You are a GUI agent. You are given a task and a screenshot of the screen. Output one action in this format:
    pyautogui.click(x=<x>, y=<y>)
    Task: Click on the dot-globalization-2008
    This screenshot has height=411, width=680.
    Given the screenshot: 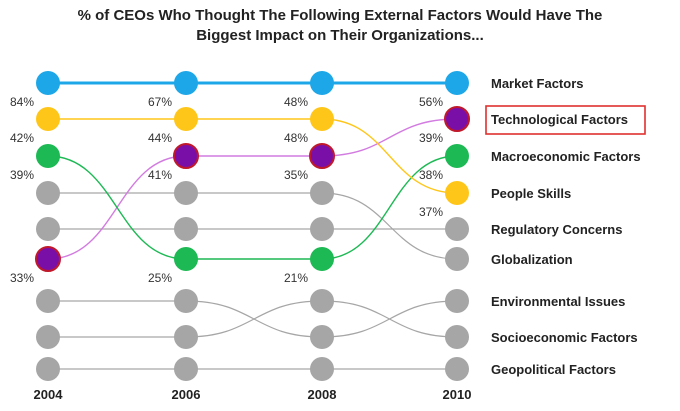 What is the action you would take?
    pyautogui.click(x=322, y=193)
    